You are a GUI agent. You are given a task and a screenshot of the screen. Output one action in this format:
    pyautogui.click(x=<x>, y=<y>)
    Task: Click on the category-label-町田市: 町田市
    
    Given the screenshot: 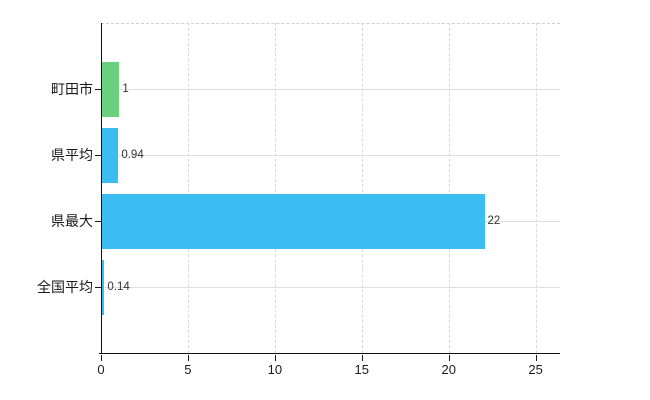 What is the action you would take?
    pyautogui.click(x=72, y=89)
    